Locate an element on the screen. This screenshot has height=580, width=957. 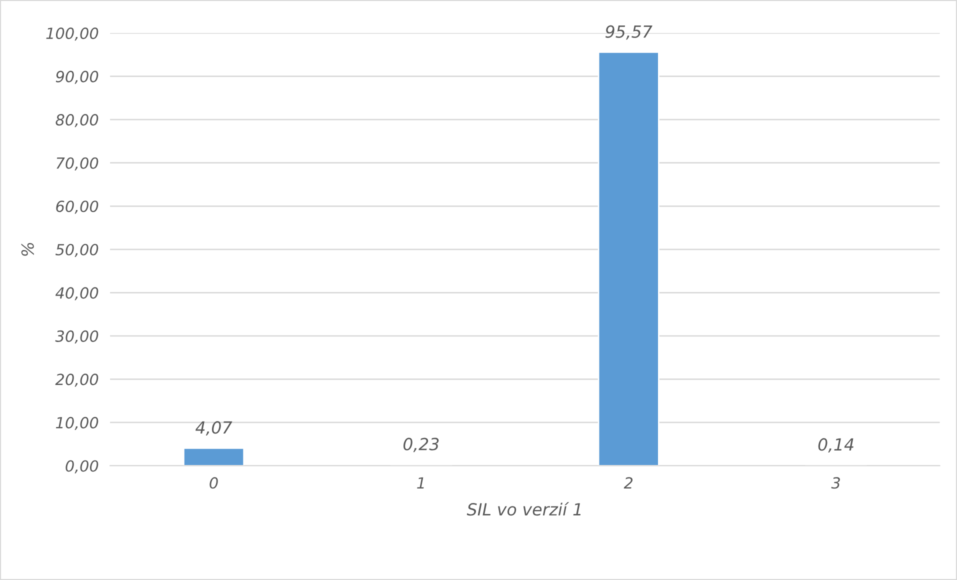
data-label: 0,14 is located at coordinates (836, 445).